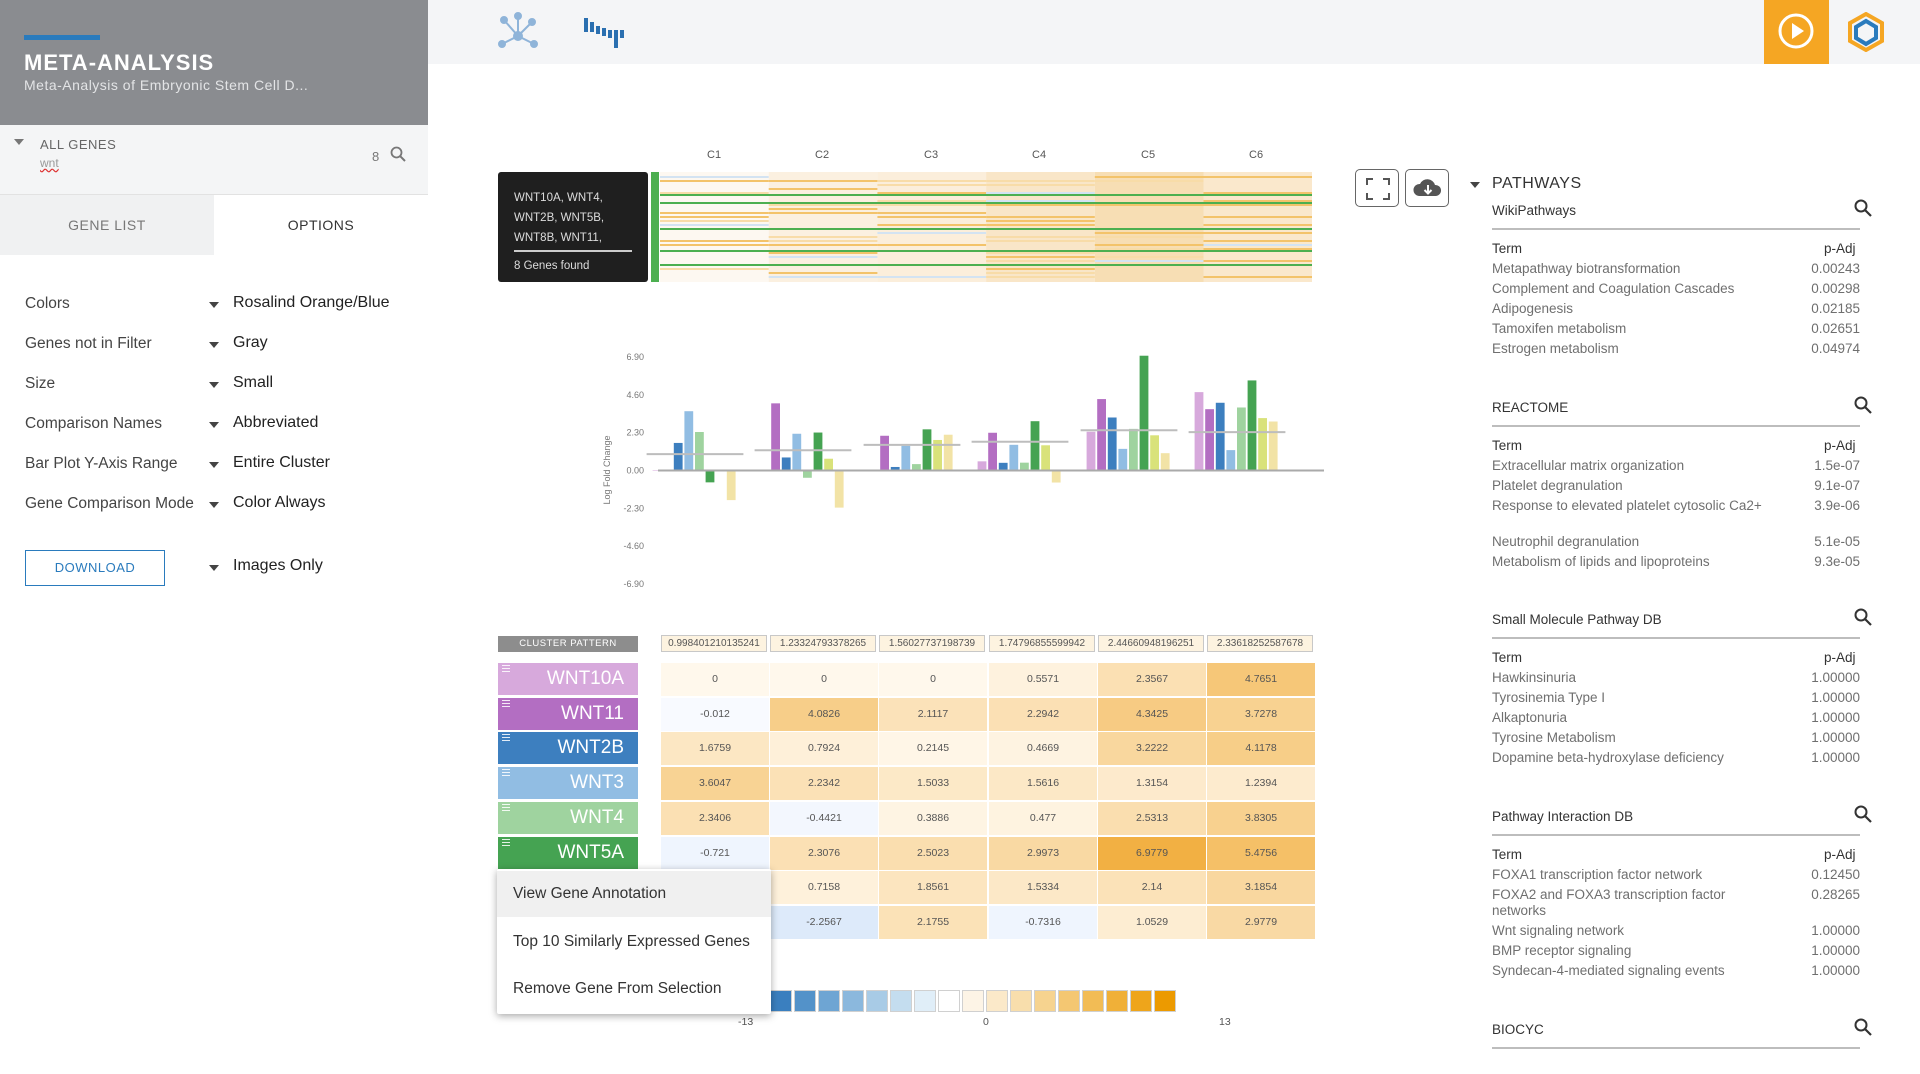 This screenshot has height=1074, width=1920. What do you see at coordinates (715, 714) in the screenshot?
I see `heatmap-cell: -0.012` at bounding box center [715, 714].